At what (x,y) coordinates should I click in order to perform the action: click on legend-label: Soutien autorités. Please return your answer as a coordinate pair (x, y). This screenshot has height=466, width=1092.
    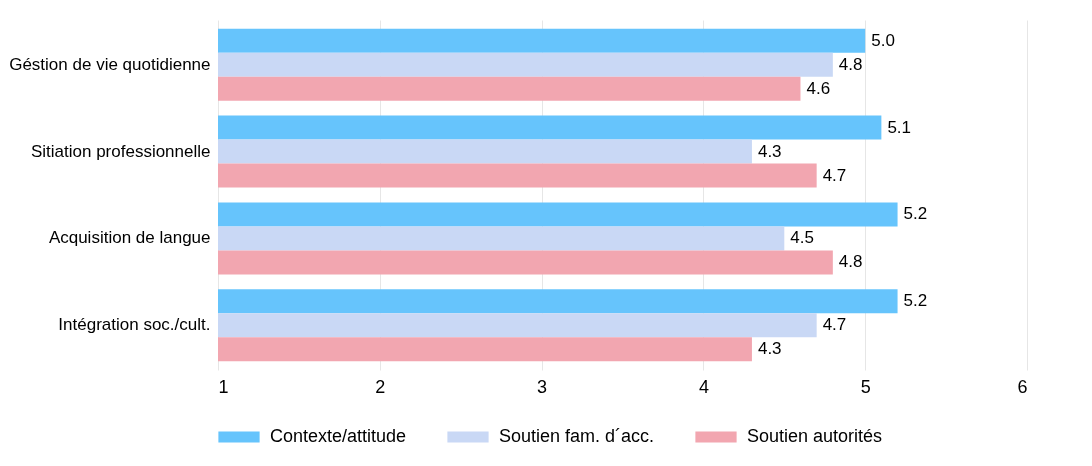
    Looking at the image, I should click on (815, 436).